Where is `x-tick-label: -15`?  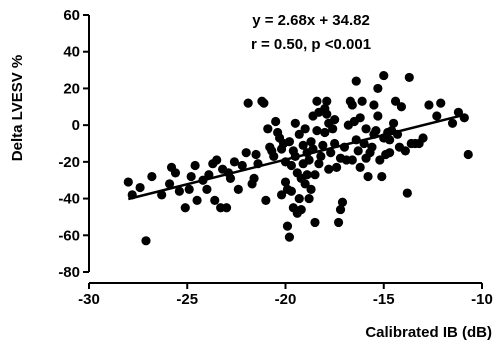 x-tick-label: -15 is located at coordinates (384, 299).